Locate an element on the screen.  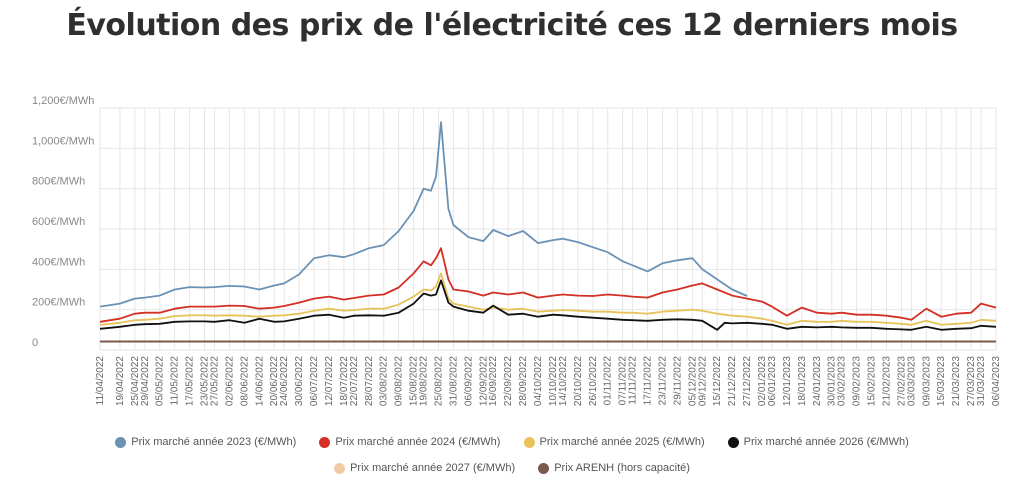
x-tick-label: 27/02/2023 is located at coordinates (901, 381).